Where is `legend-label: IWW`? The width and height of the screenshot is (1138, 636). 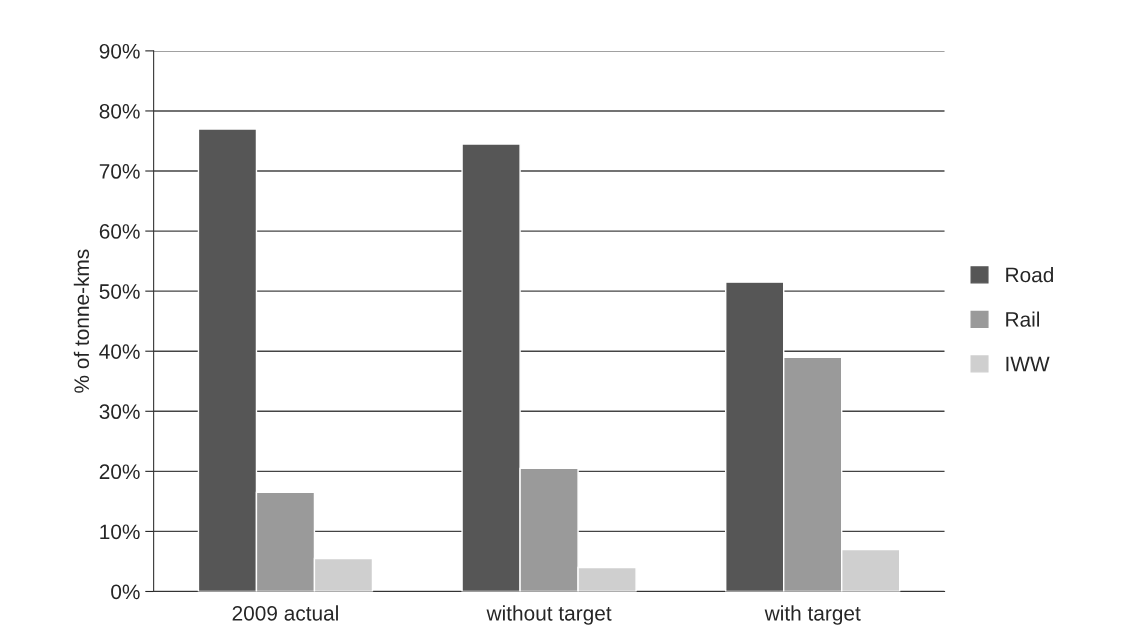 legend-label: IWW is located at coordinates (1028, 364).